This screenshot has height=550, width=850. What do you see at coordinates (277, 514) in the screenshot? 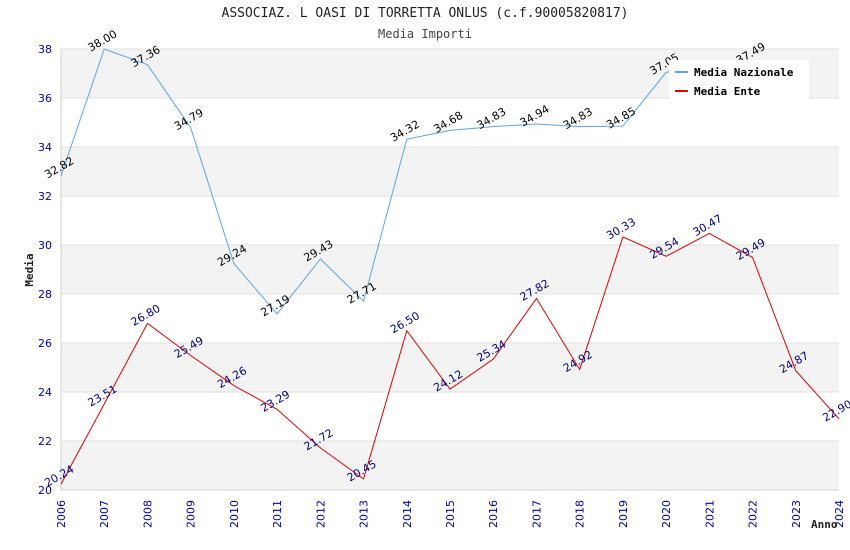
I see `x-tick-label: 2011` at bounding box center [277, 514].